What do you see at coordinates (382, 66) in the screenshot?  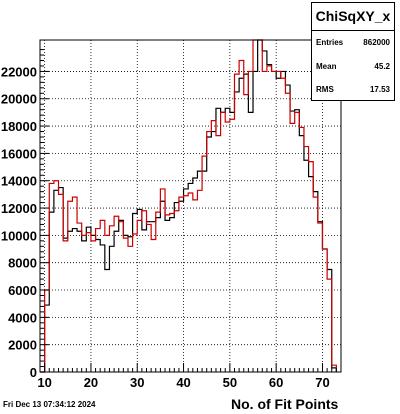 I see `stats-mean-value: 45.2` at bounding box center [382, 66].